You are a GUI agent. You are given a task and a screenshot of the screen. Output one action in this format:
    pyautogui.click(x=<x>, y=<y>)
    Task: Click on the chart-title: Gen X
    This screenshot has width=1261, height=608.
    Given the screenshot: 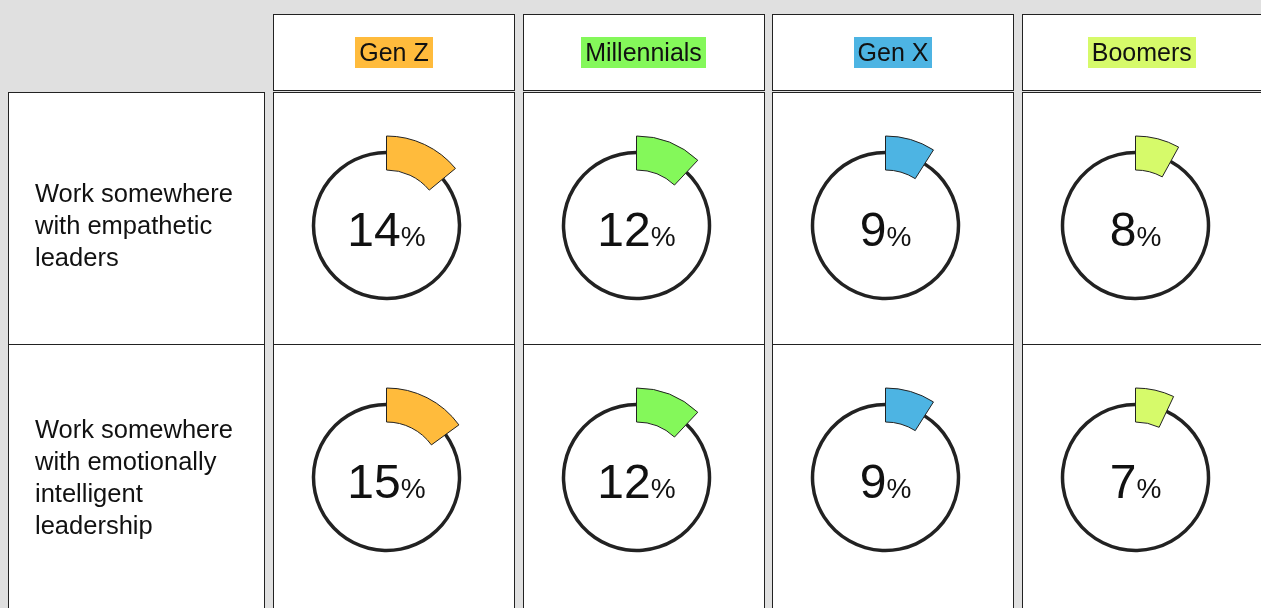 What is the action you would take?
    pyautogui.click(x=893, y=52)
    